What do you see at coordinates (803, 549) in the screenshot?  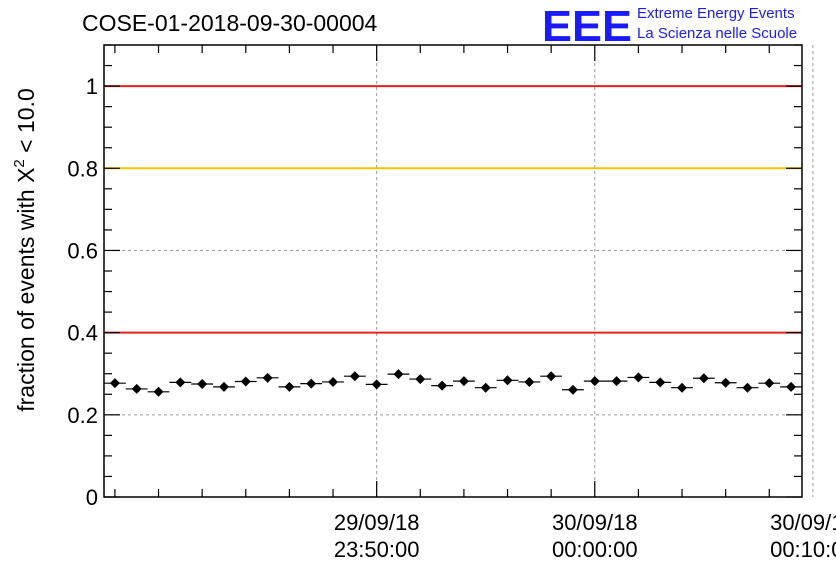 I see `x-tick-label-time: 00:10:00` at bounding box center [803, 549].